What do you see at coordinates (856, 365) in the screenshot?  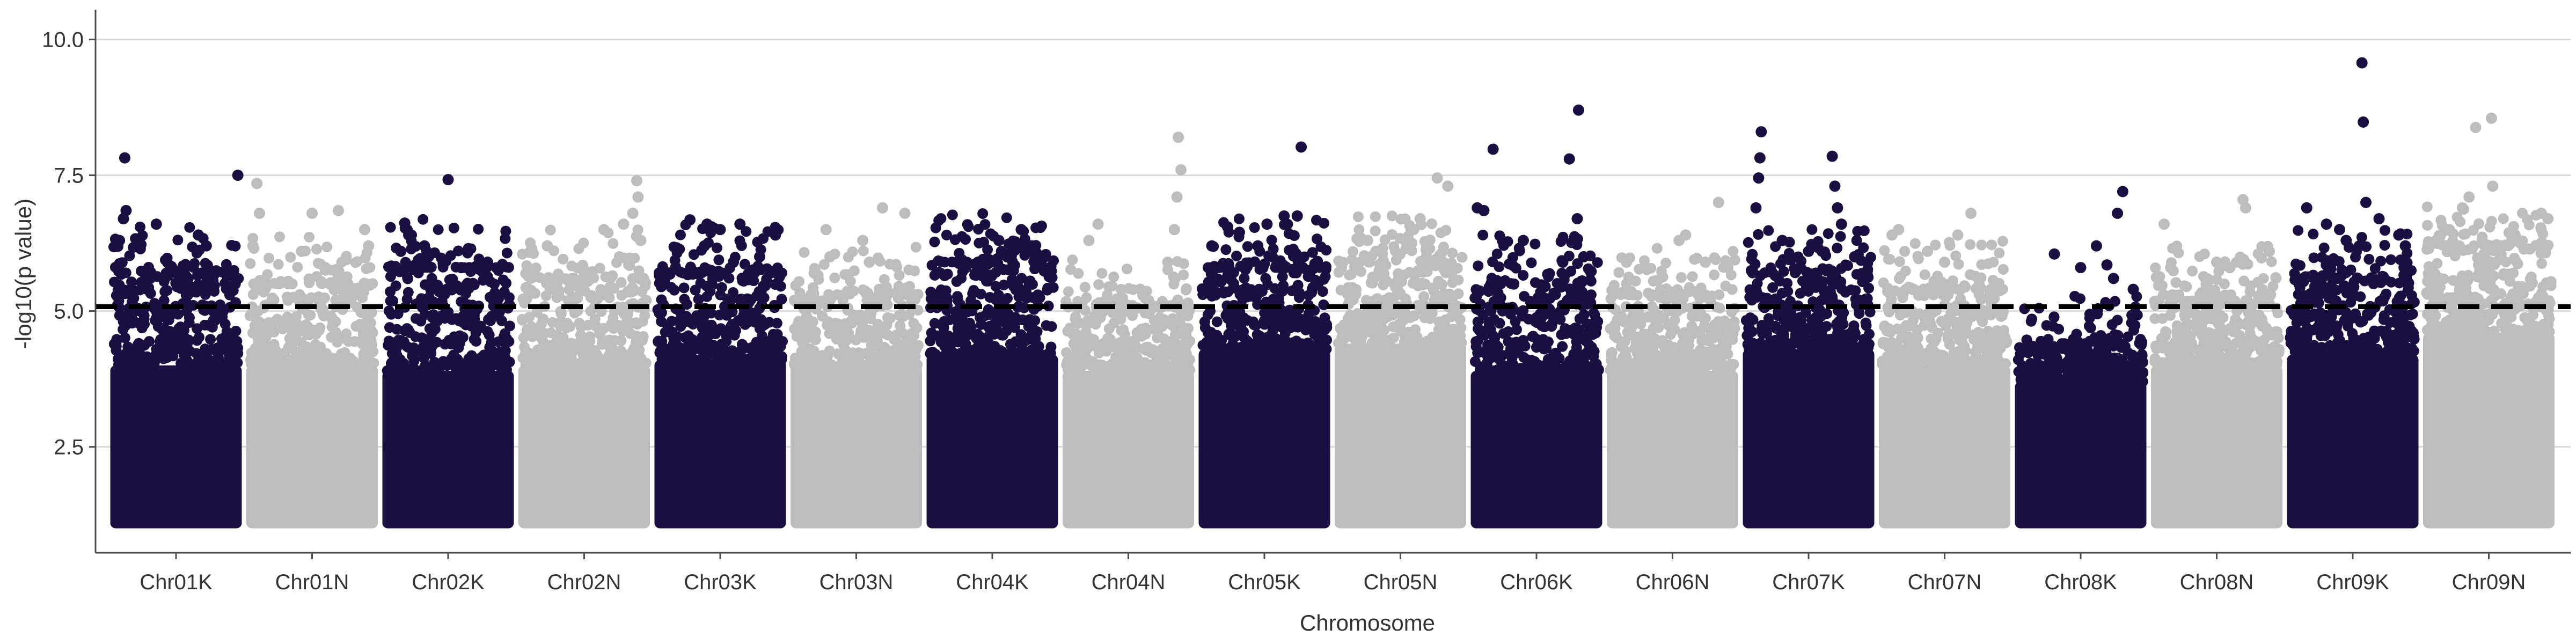 I see `chromosome-points-Chr03N` at bounding box center [856, 365].